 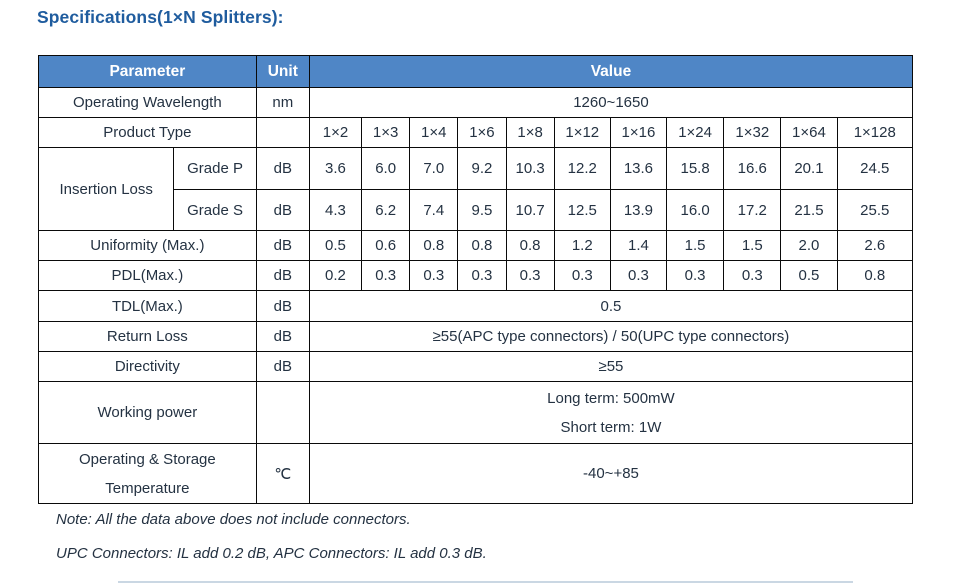 I want to click on value-cell: 1.4, so click(x=638, y=245).